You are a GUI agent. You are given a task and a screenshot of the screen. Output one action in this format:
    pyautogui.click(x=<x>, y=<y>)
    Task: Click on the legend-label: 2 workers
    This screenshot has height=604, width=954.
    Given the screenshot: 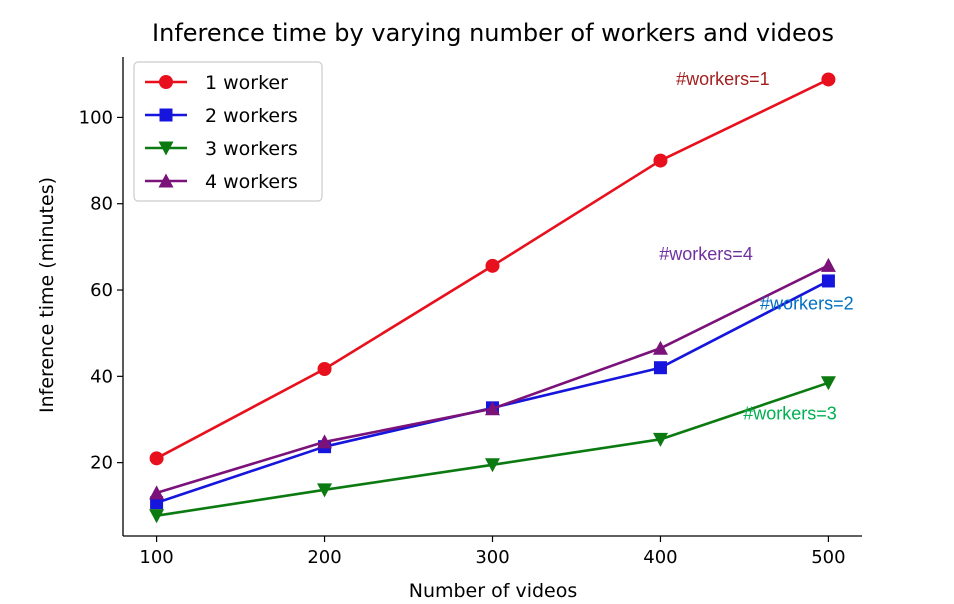 What is the action you would take?
    pyautogui.click(x=251, y=116)
    